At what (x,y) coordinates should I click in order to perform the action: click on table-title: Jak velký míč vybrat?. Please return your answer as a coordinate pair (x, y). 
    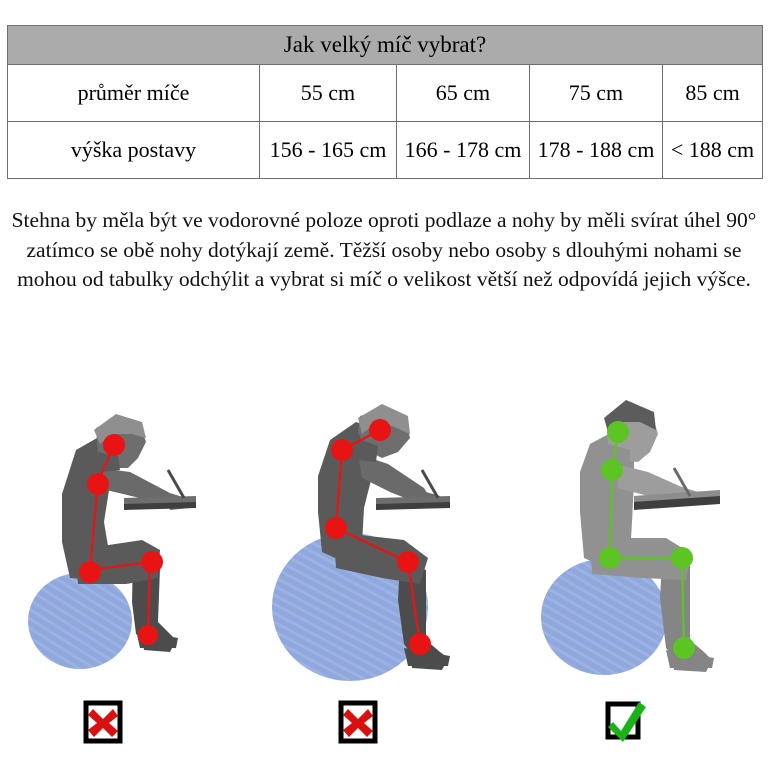
    Looking at the image, I should click on (385, 45).